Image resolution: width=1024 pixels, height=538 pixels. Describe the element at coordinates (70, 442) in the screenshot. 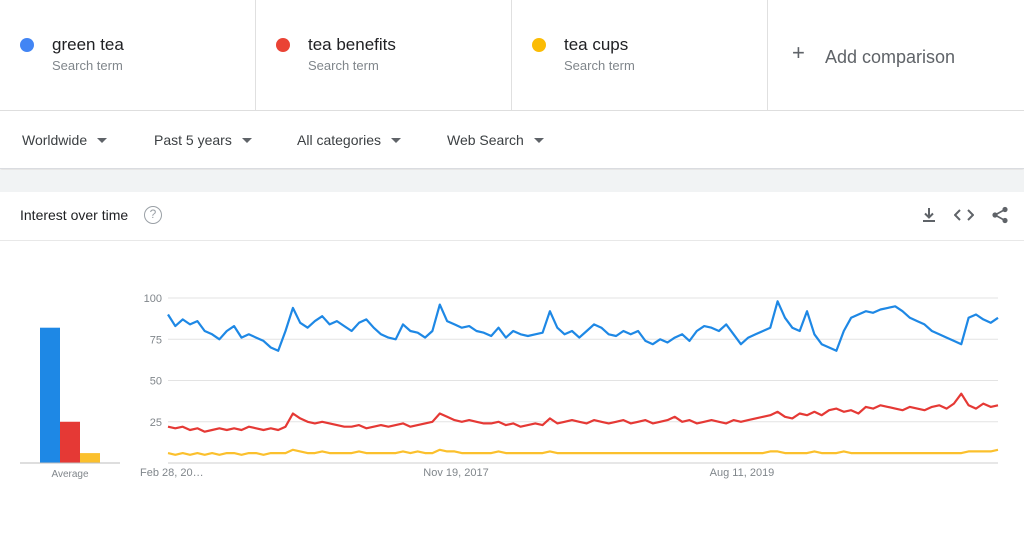

I see `average-bar-tea-benefits` at that location.